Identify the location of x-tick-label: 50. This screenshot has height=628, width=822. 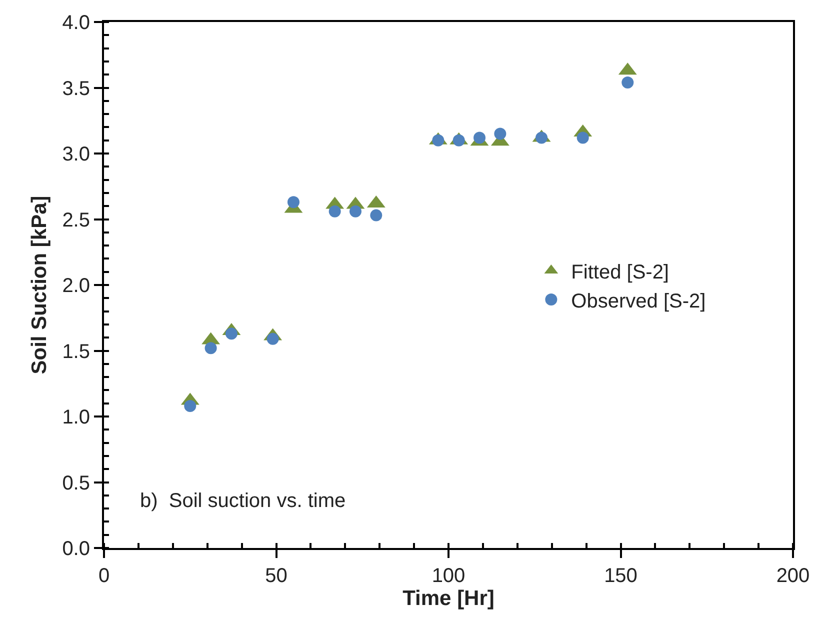
(276, 576).